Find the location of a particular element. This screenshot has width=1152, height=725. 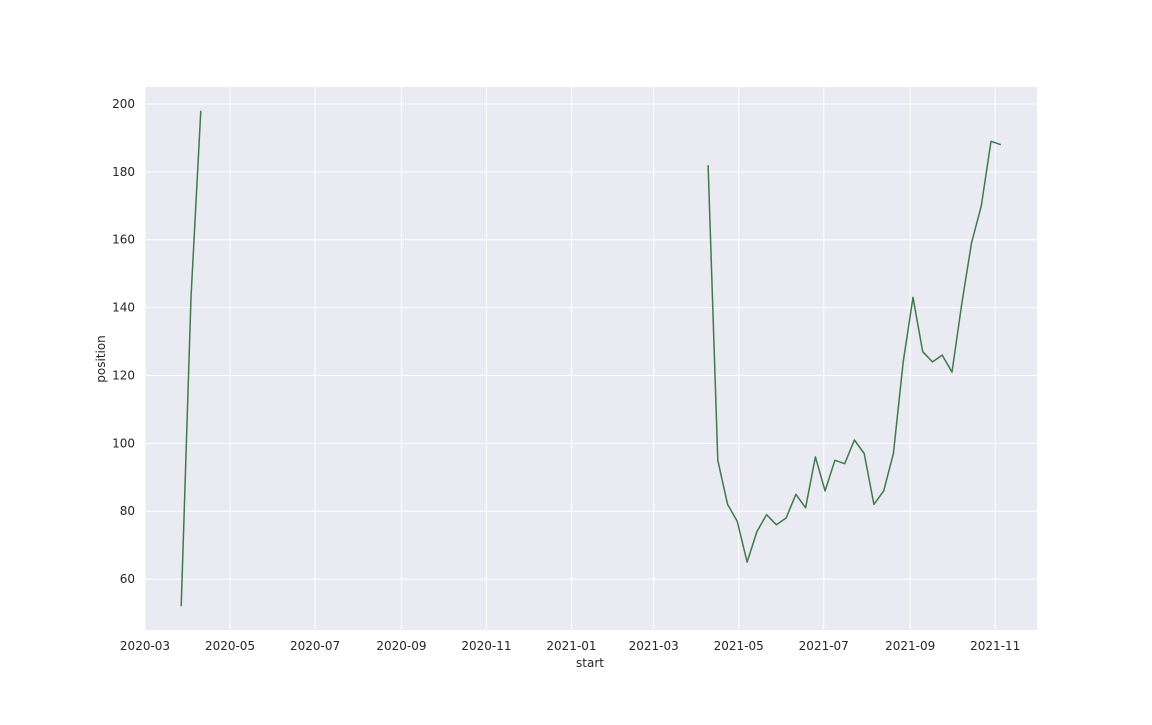

x-tick-label: 2021-01 is located at coordinates (571, 646).